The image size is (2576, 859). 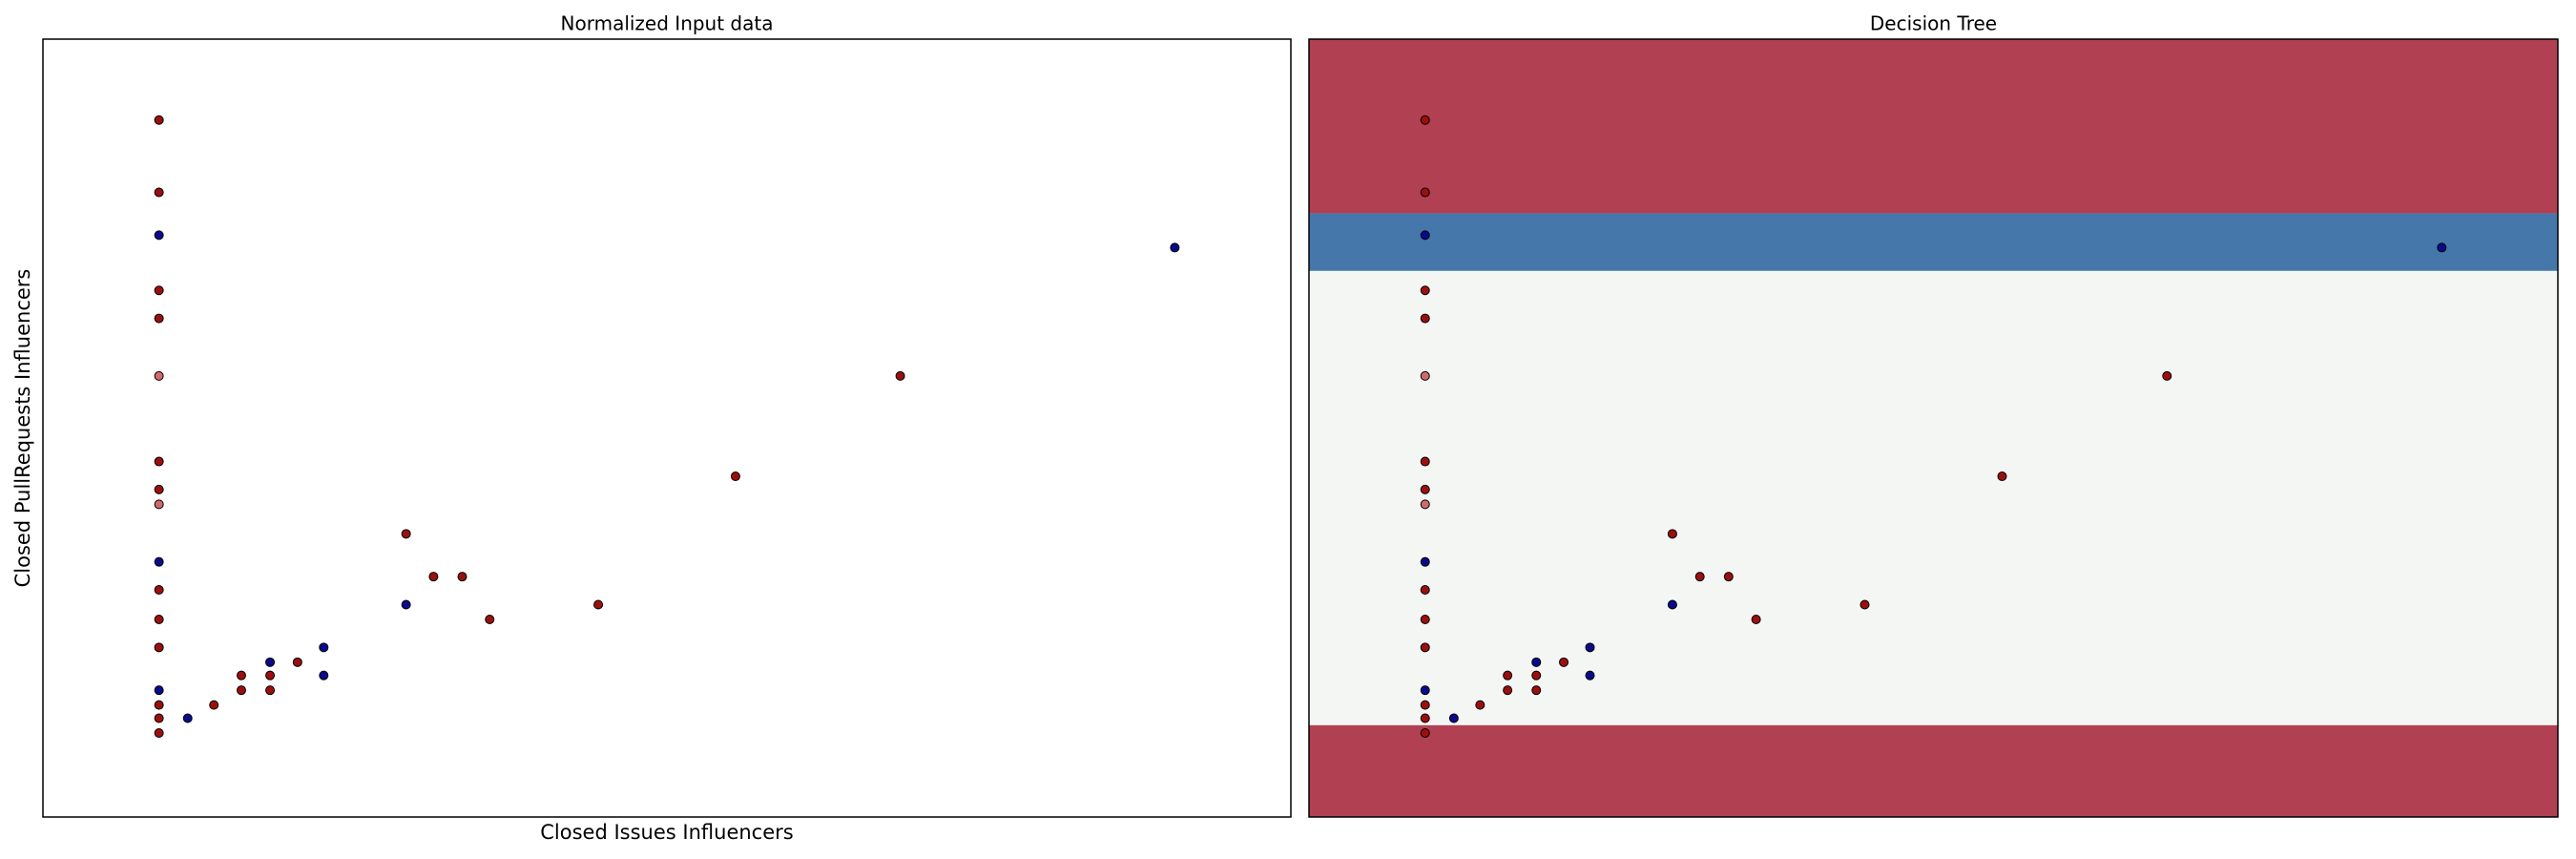 I want to click on chart-title: Decision Tree, so click(x=1933, y=23).